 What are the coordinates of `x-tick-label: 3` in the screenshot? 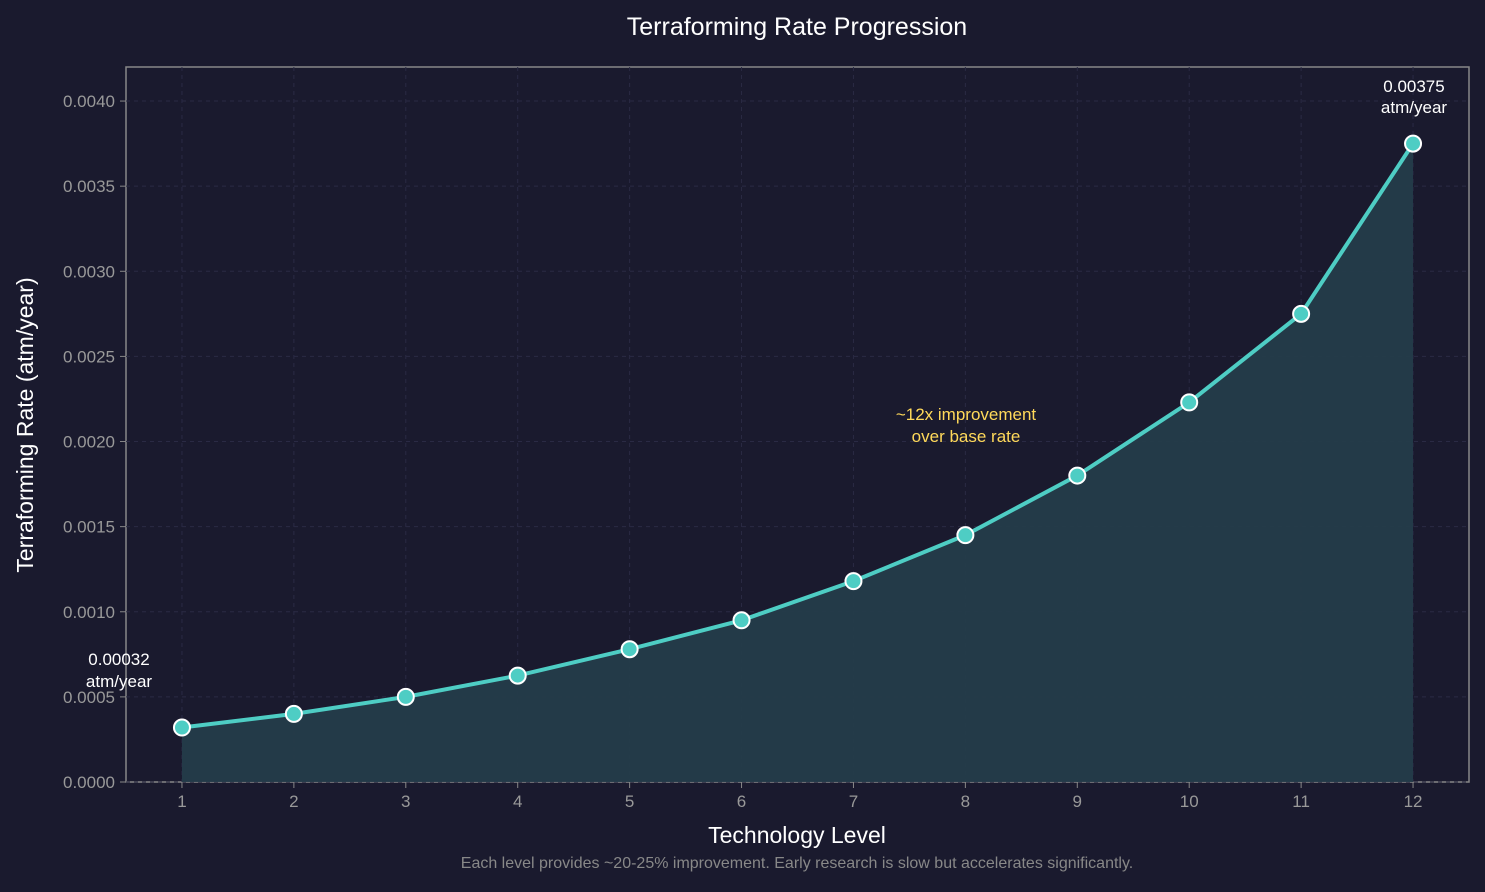 It's located at (405, 801).